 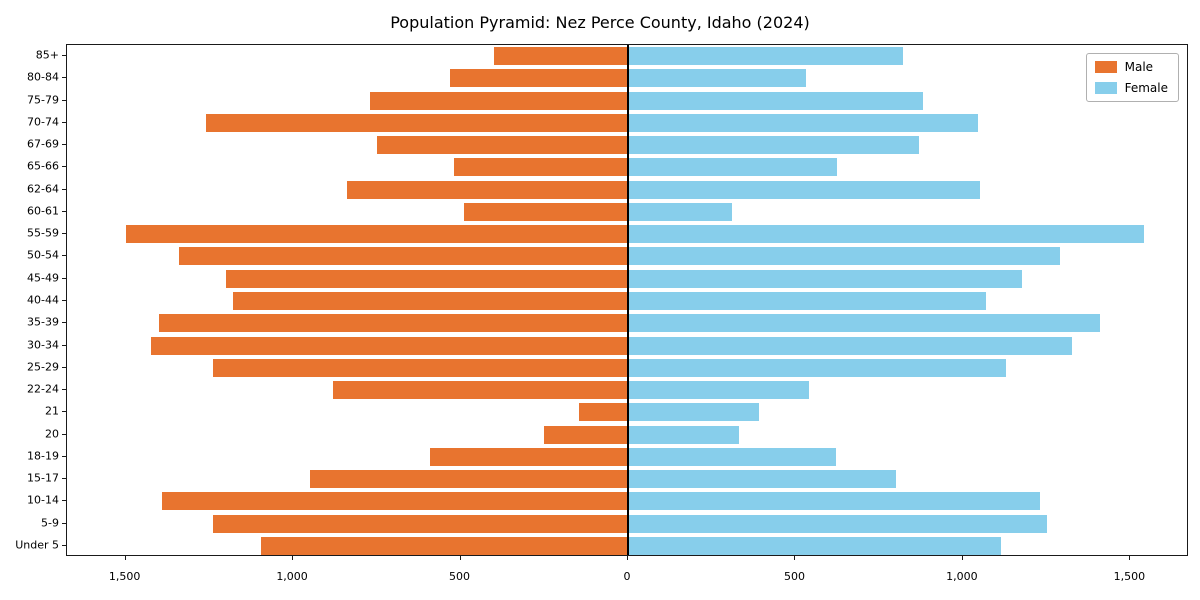 I want to click on y-tick-label-30-34: 30-34, so click(x=43, y=345).